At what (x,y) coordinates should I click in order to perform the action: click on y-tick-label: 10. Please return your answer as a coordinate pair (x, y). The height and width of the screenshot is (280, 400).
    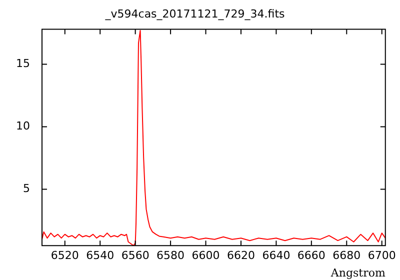
    Looking at the image, I should click on (23, 126).